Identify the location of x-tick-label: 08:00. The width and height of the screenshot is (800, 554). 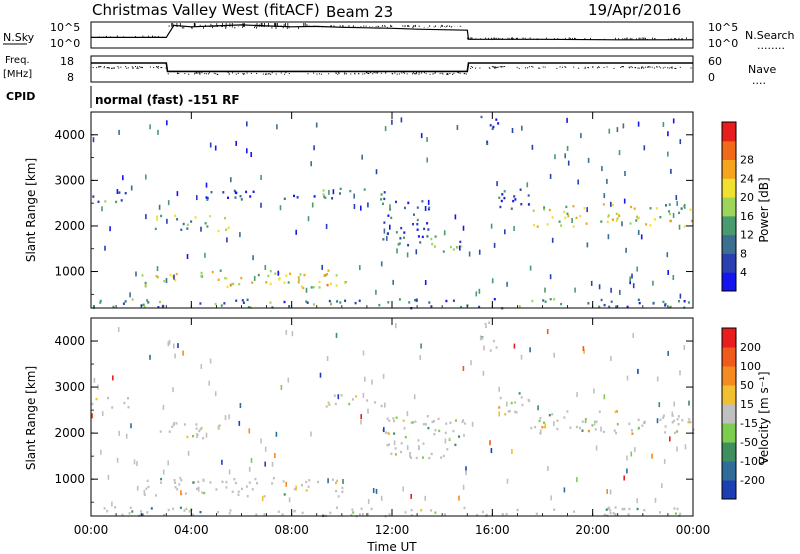
(291, 530).